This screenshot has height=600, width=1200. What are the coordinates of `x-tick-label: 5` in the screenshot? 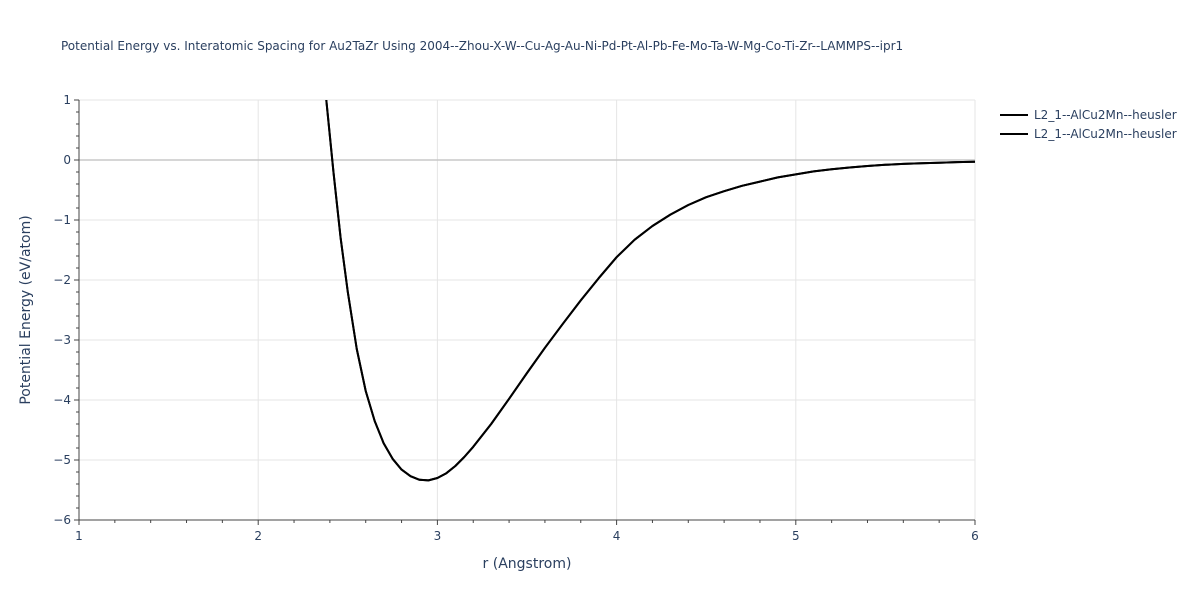 It's located at (796, 536).